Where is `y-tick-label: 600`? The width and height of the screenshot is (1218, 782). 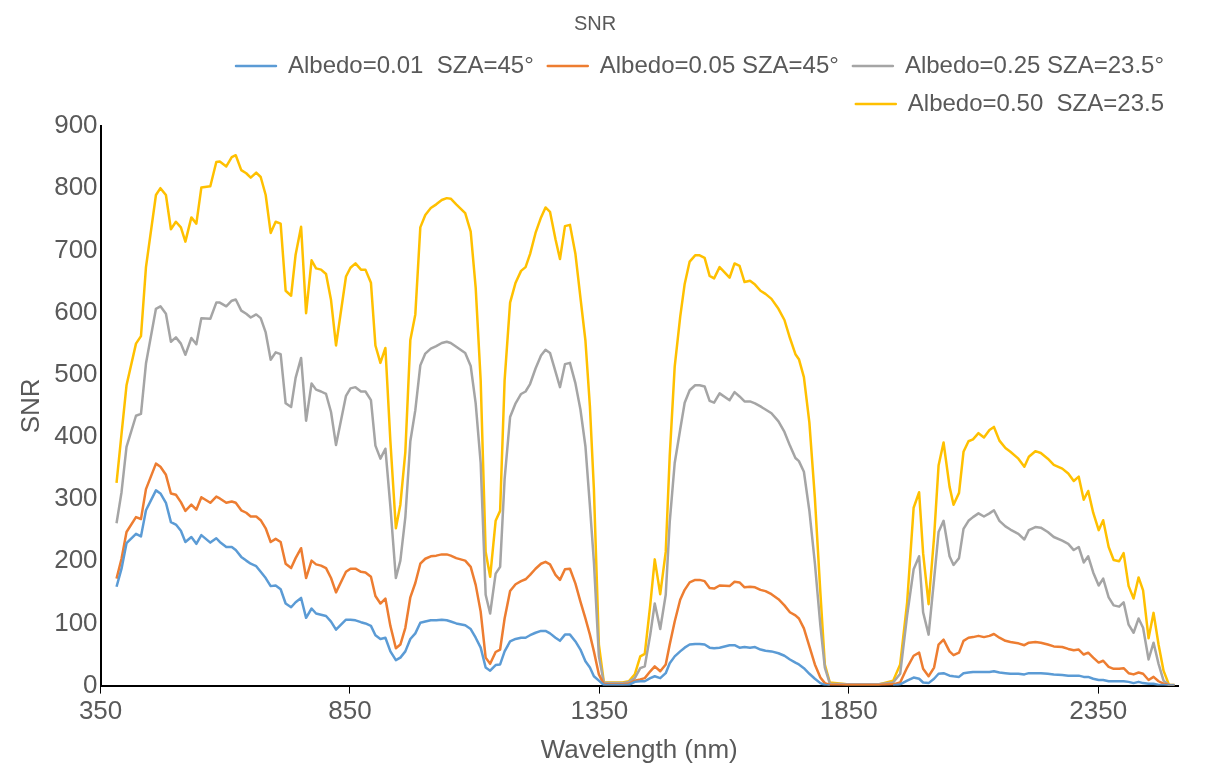
y-tick-label: 600 is located at coordinates (76, 310).